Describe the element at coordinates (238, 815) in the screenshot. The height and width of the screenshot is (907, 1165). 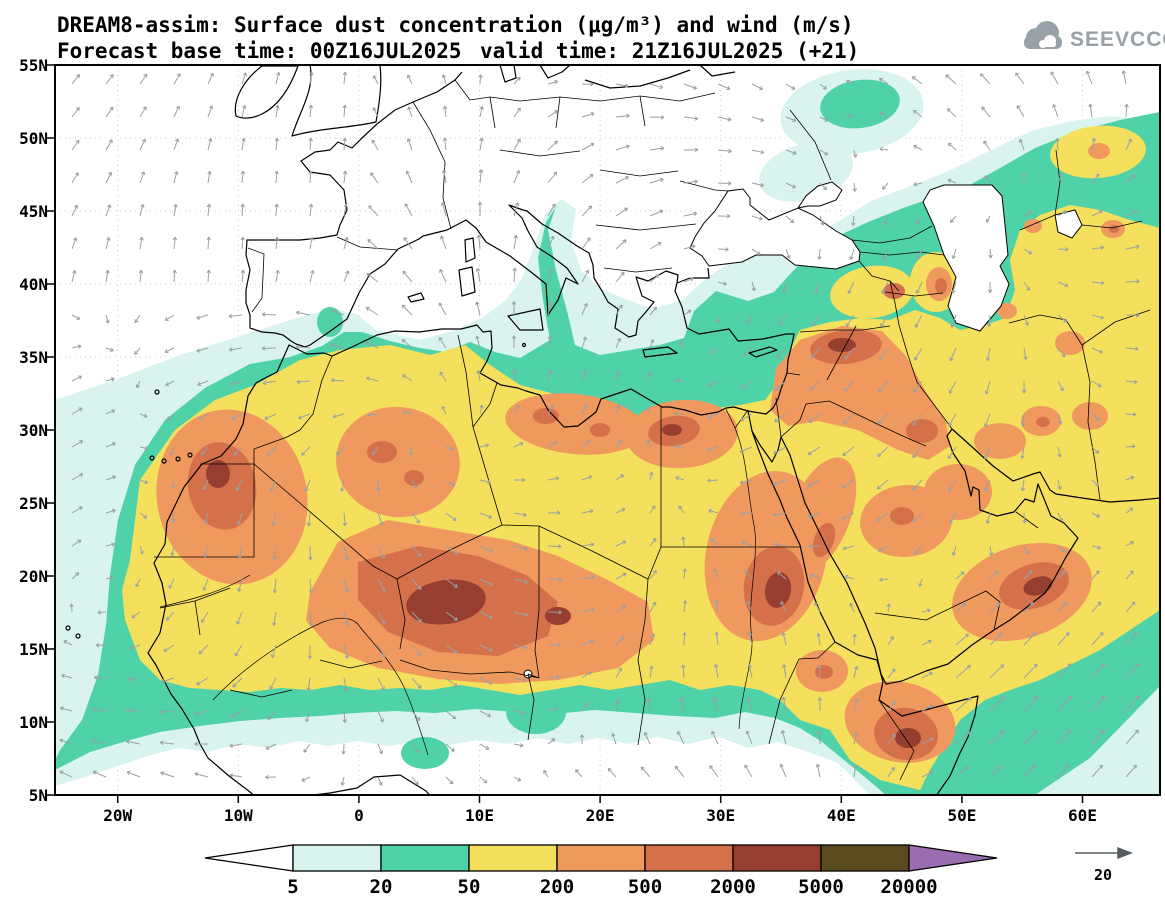
I see `lon-tick-label: 10W` at that location.